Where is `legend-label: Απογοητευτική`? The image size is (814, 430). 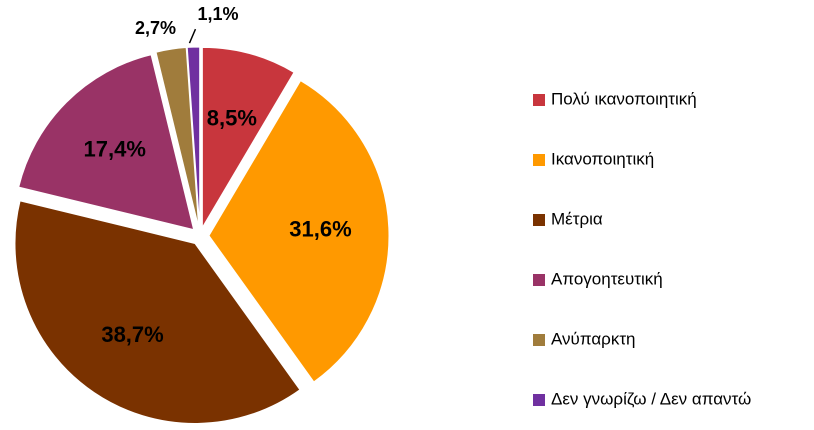
legend-label: Απογοητευτική is located at coordinates (607, 278).